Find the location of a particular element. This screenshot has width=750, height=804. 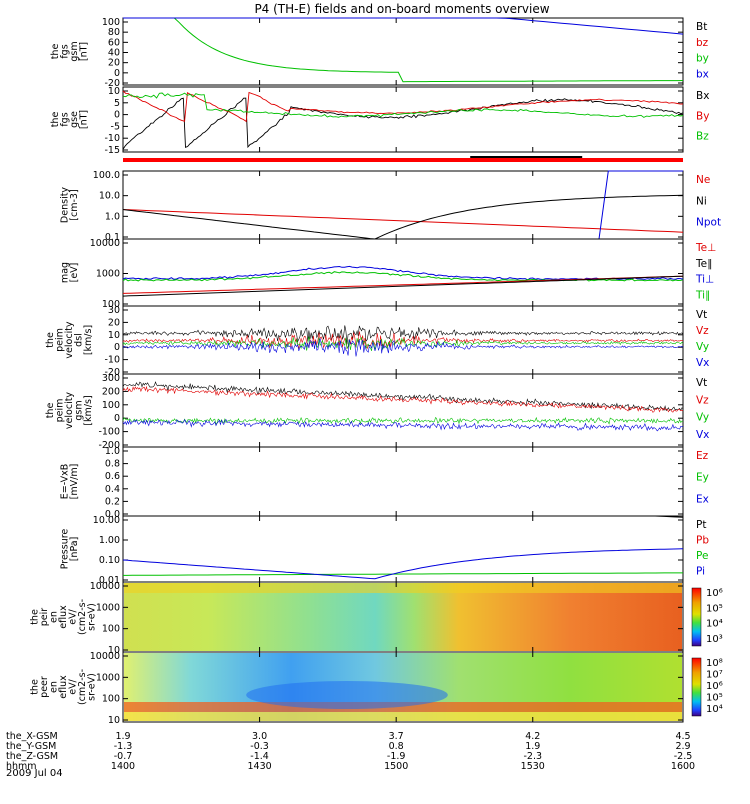

y-axis-label-line: eV/ is located at coordinates (73, 686).